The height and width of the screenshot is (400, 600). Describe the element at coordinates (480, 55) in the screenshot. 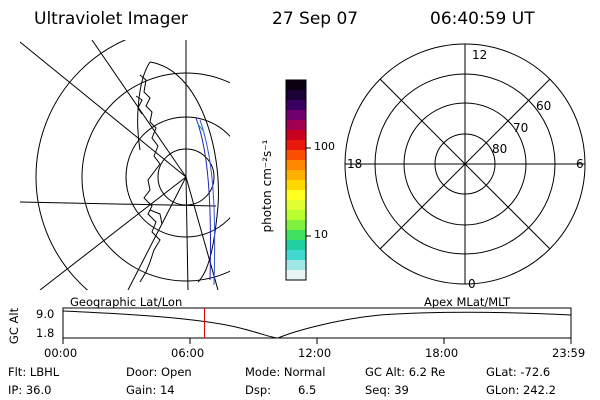

I see `mlt-label-12: 12` at that location.